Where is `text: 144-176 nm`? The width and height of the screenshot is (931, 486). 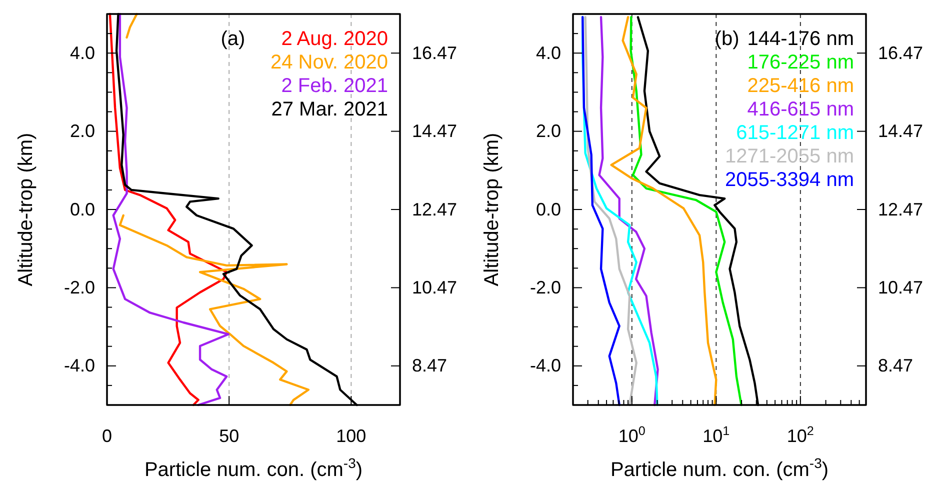
text: 144-176 nm is located at coordinates (800, 39).